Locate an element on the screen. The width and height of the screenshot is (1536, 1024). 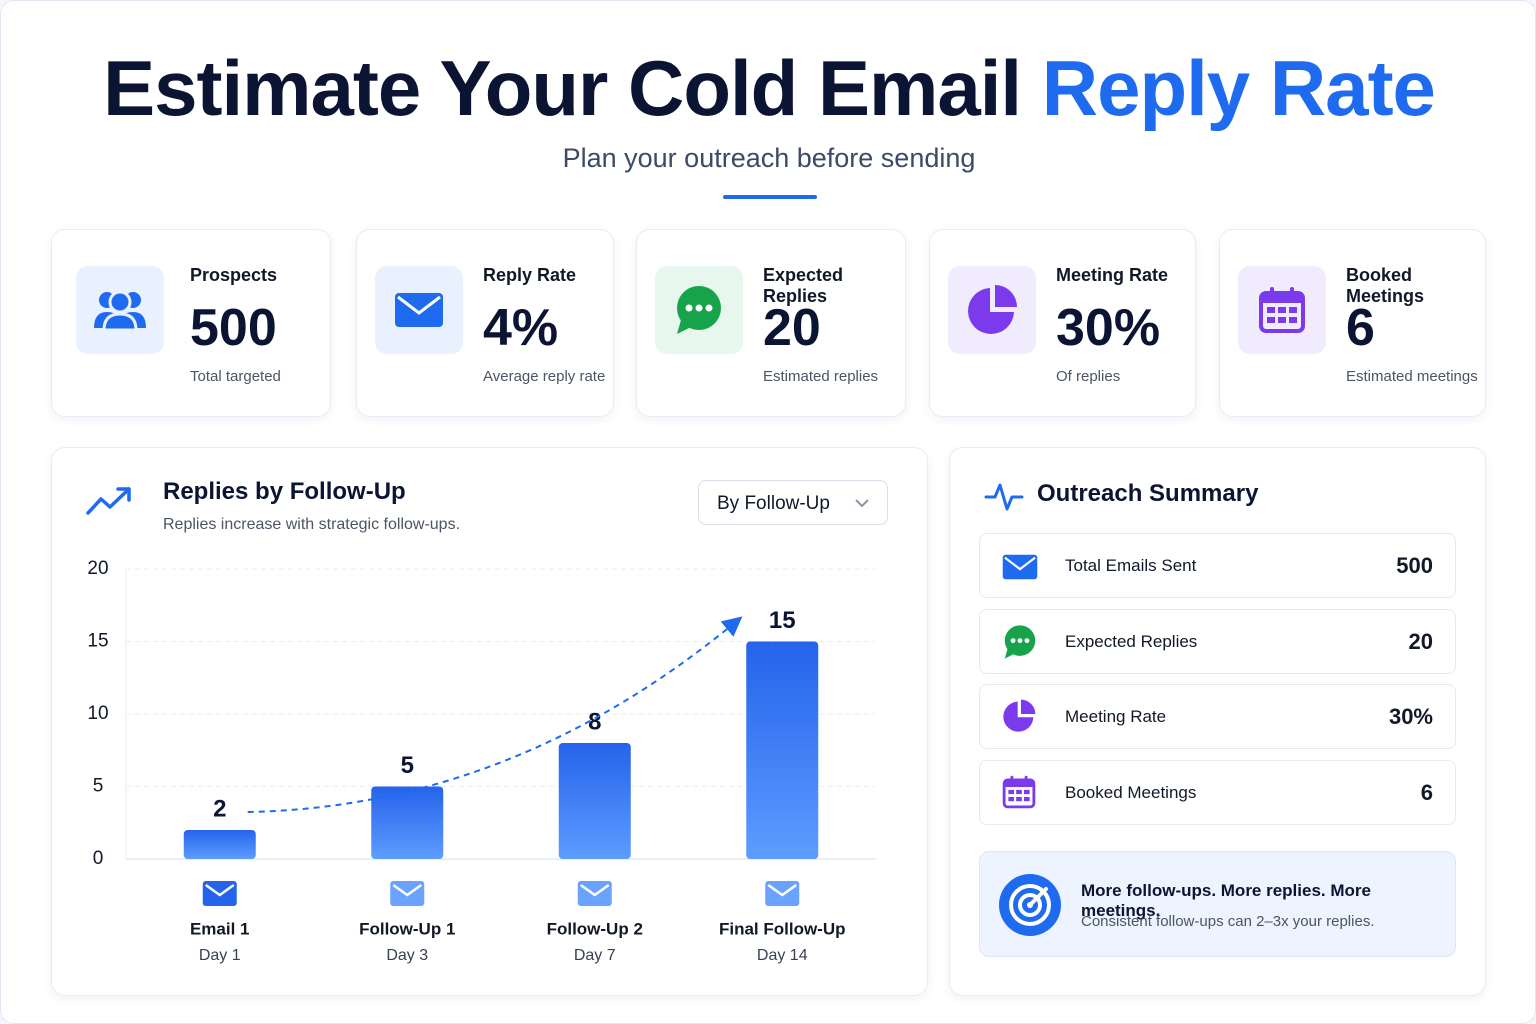
summary-row: Booked Meetings 6 is located at coordinates (1217, 792).